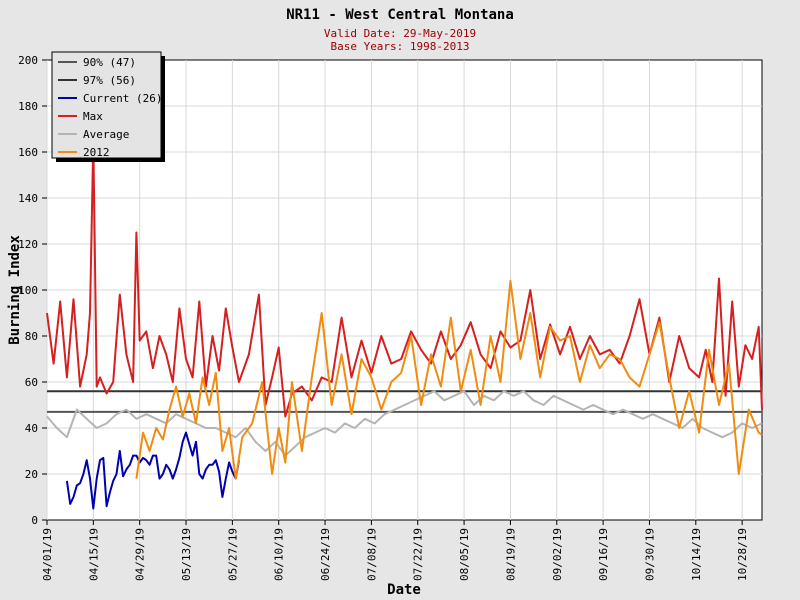  Describe the element at coordinates (28, 106) in the screenshot. I see `y-tick-label: 180` at that location.